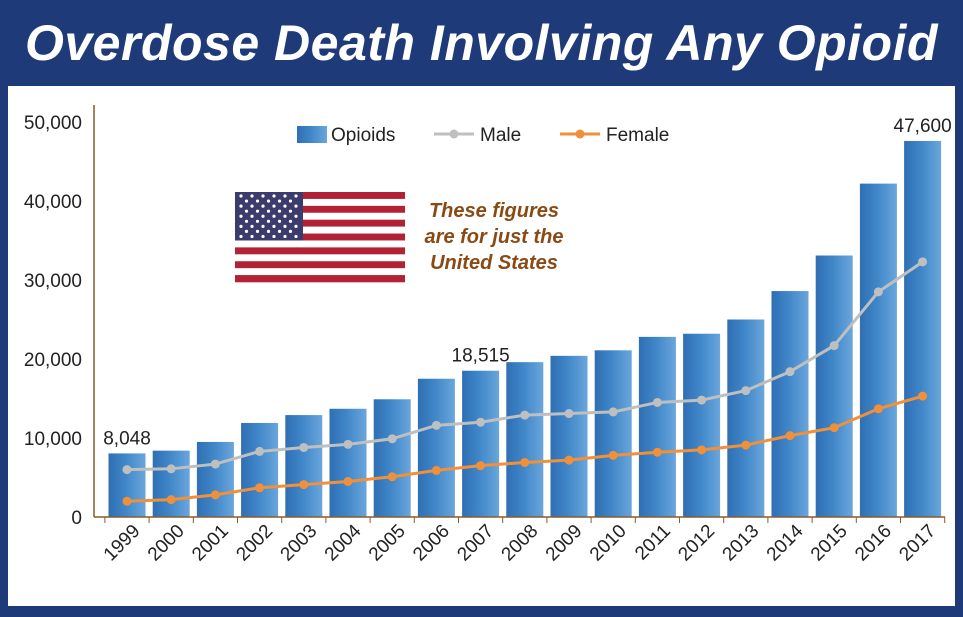  What do you see at coordinates (494, 211) in the screenshot?
I see `note-line-1: These figures` at bounding box center [494, 211].